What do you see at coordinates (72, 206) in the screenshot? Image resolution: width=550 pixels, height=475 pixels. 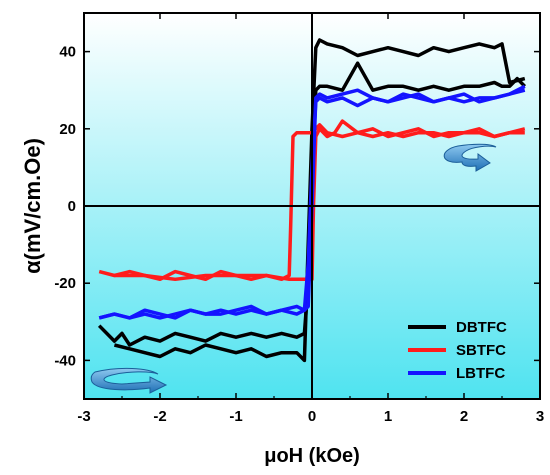 I see `y-tick-label: 0` at bounding box center [72, 206].